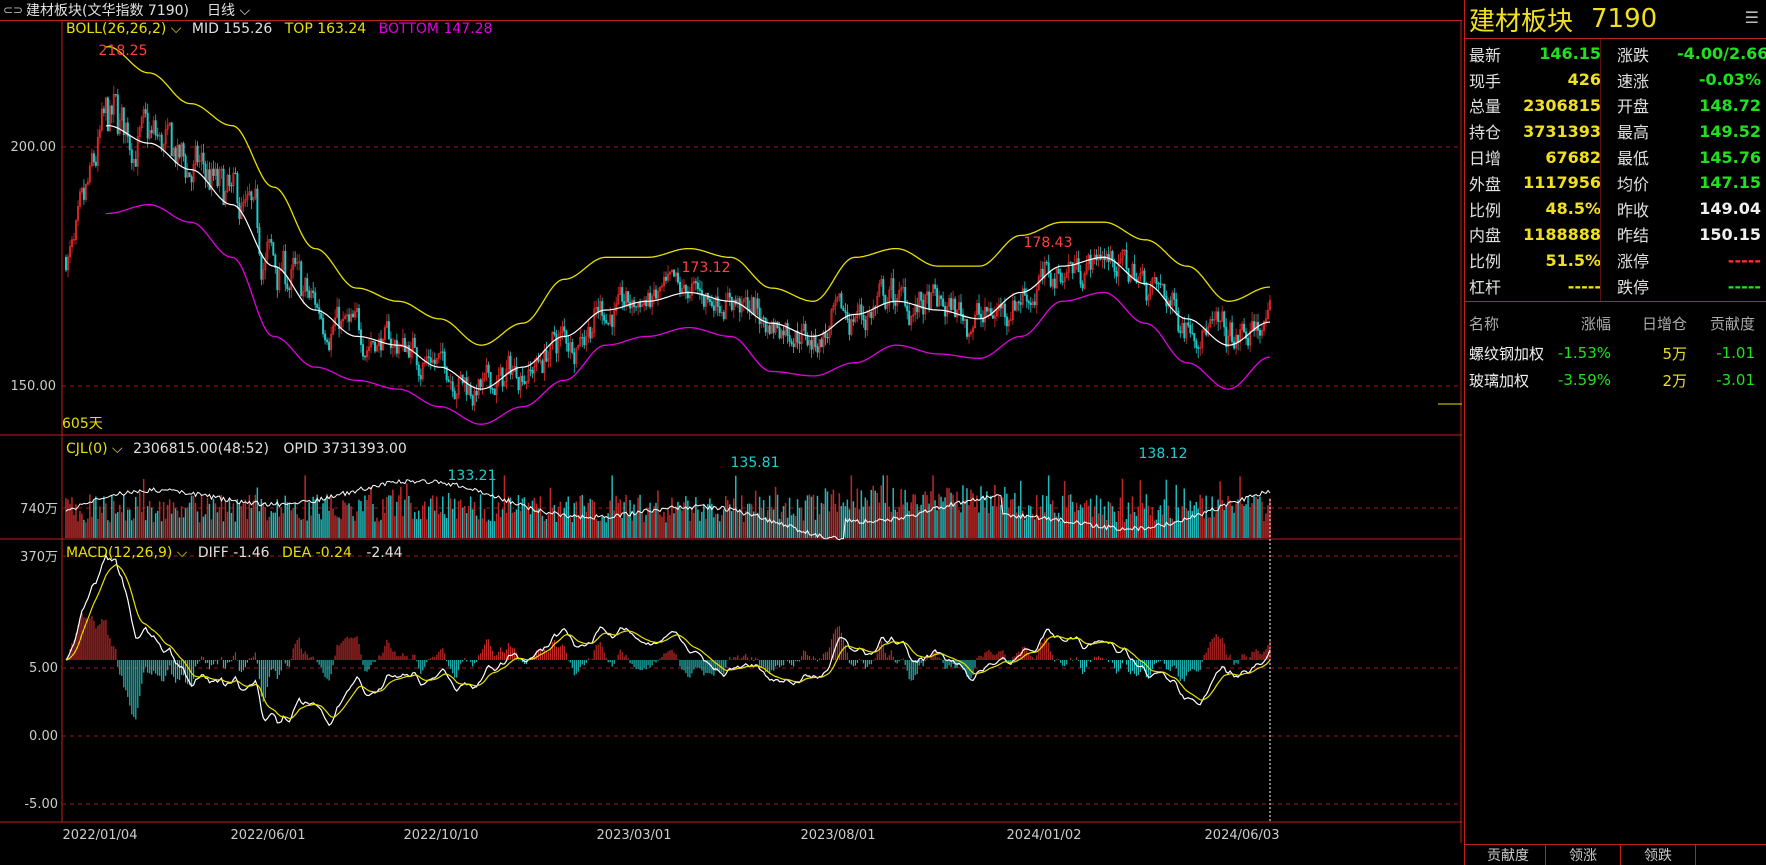 This screenshot has height=865, width=1766. Describe the element at coordinates (1751, 17) in the screenshot. I see `menu-icon: ☰` at that location.